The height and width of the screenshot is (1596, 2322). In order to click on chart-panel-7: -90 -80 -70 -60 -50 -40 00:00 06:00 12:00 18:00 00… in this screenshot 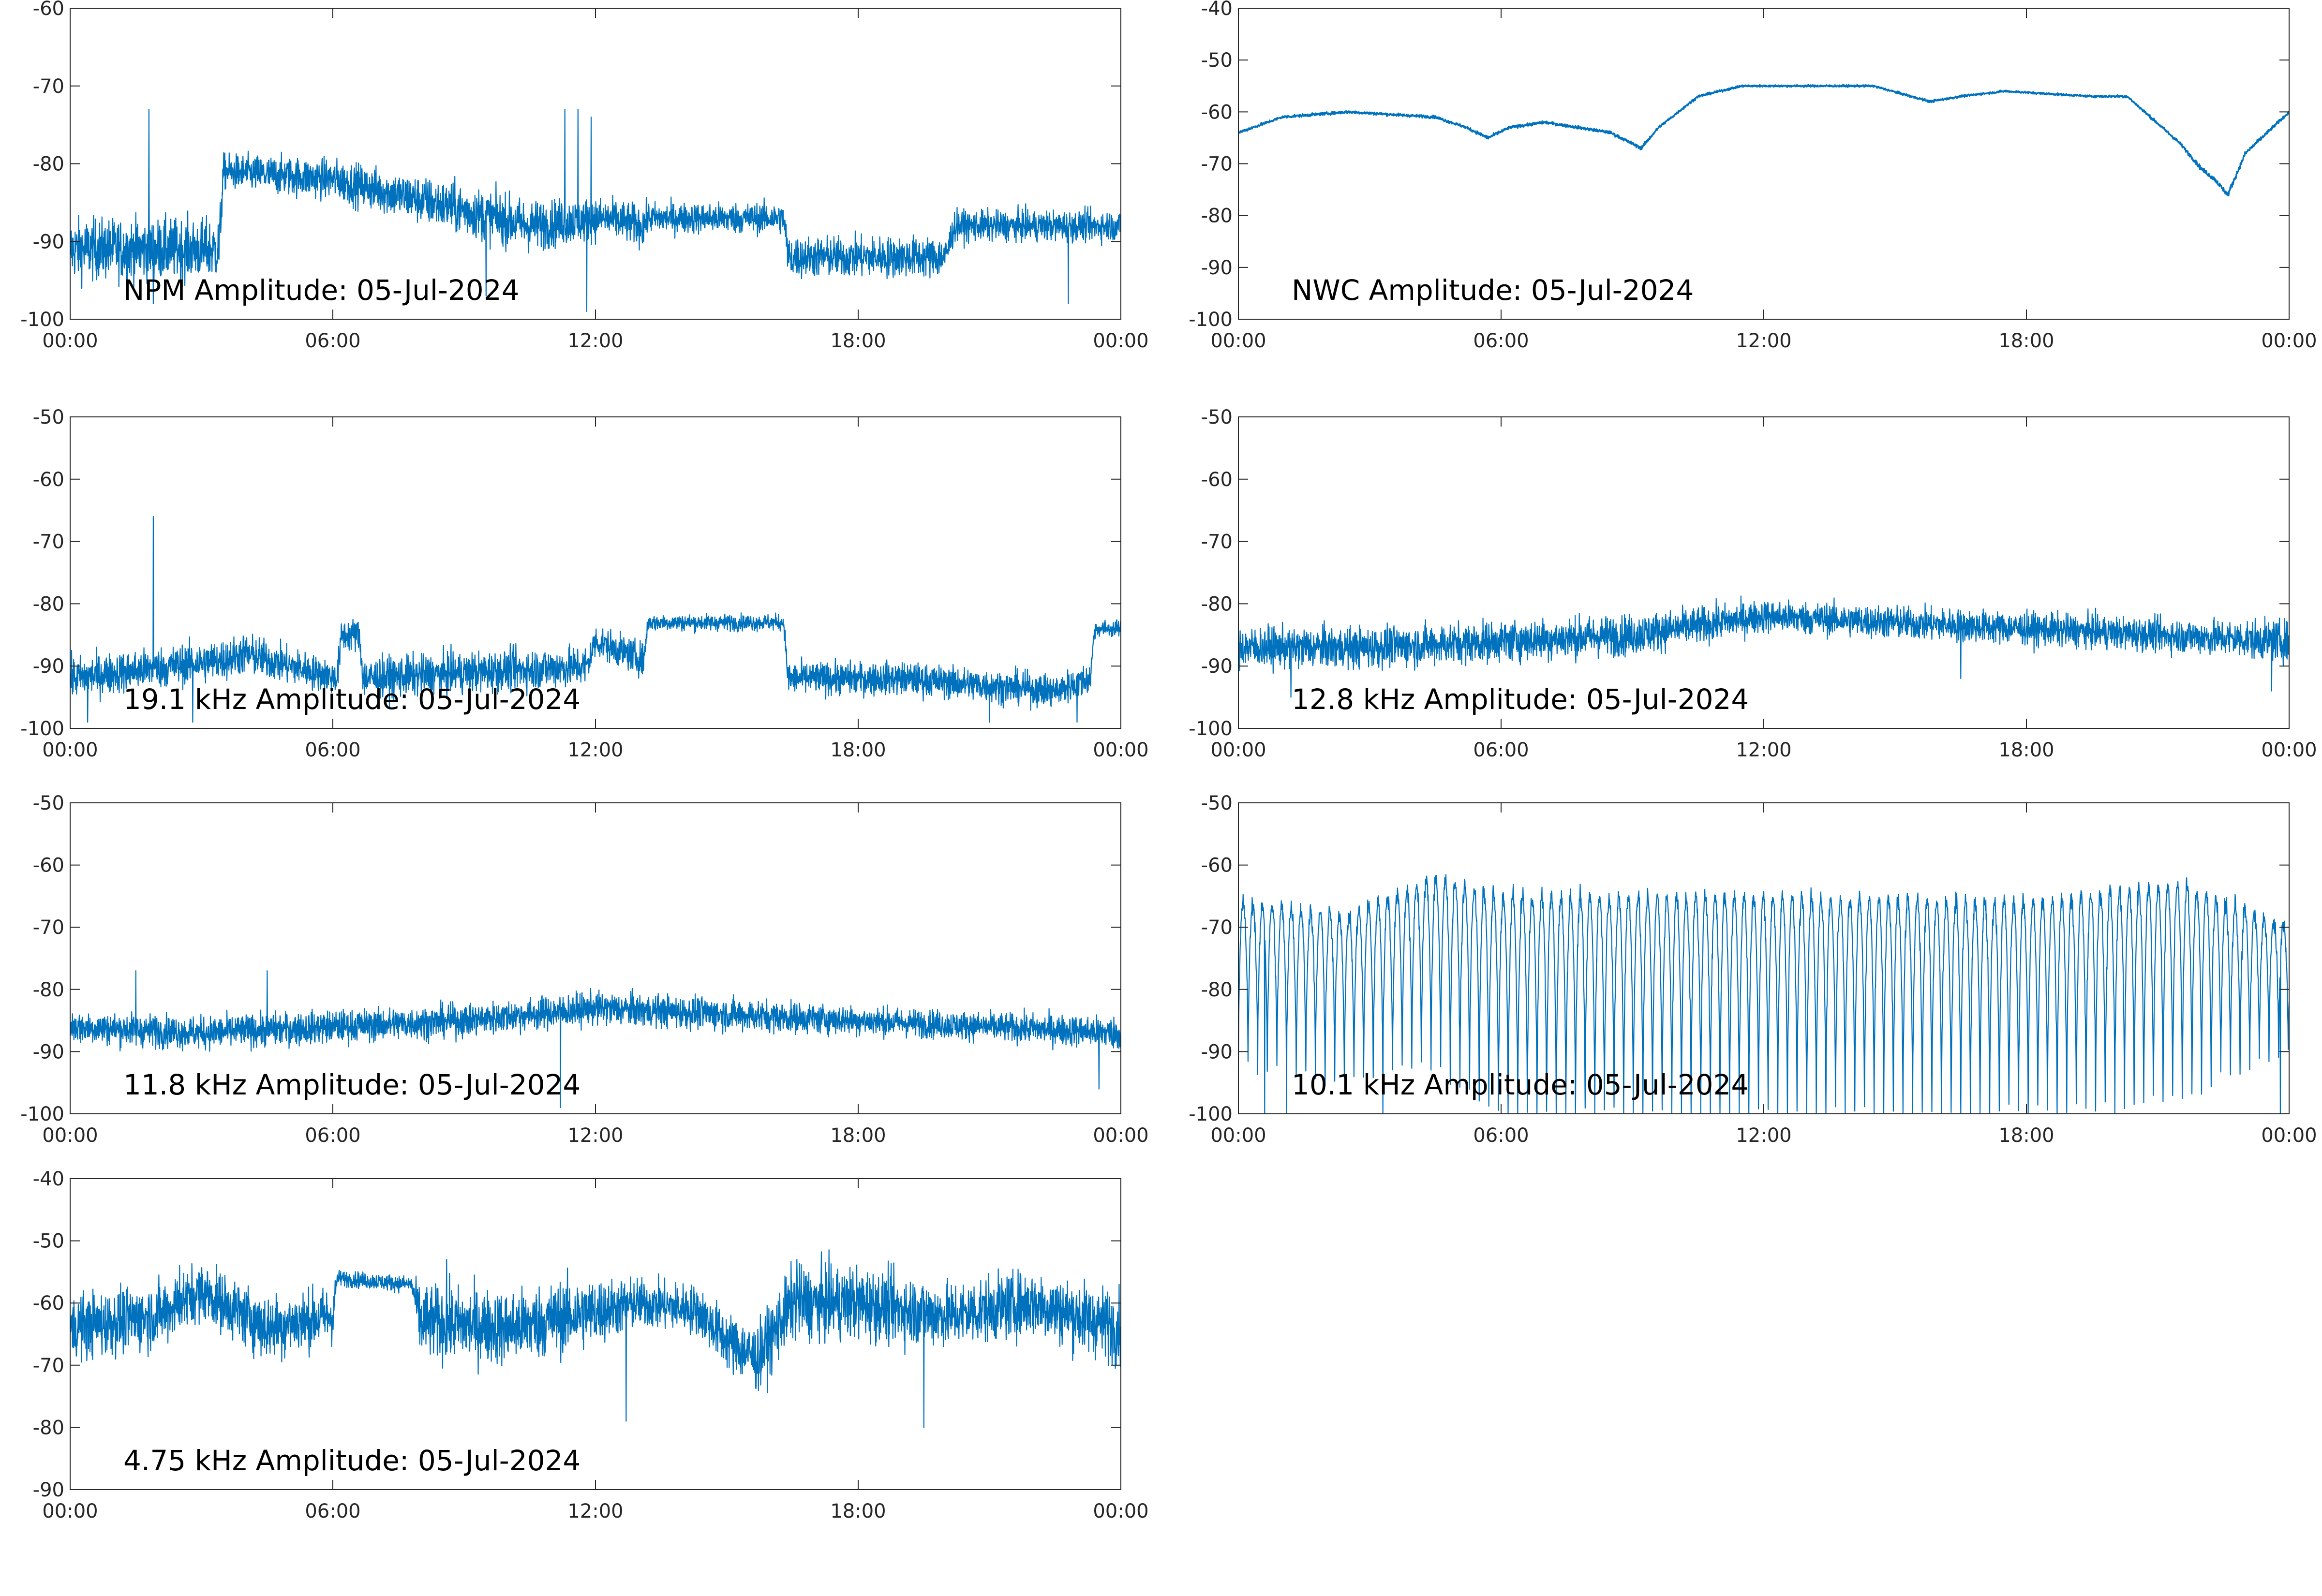, I will do `click(591, 1345)`.